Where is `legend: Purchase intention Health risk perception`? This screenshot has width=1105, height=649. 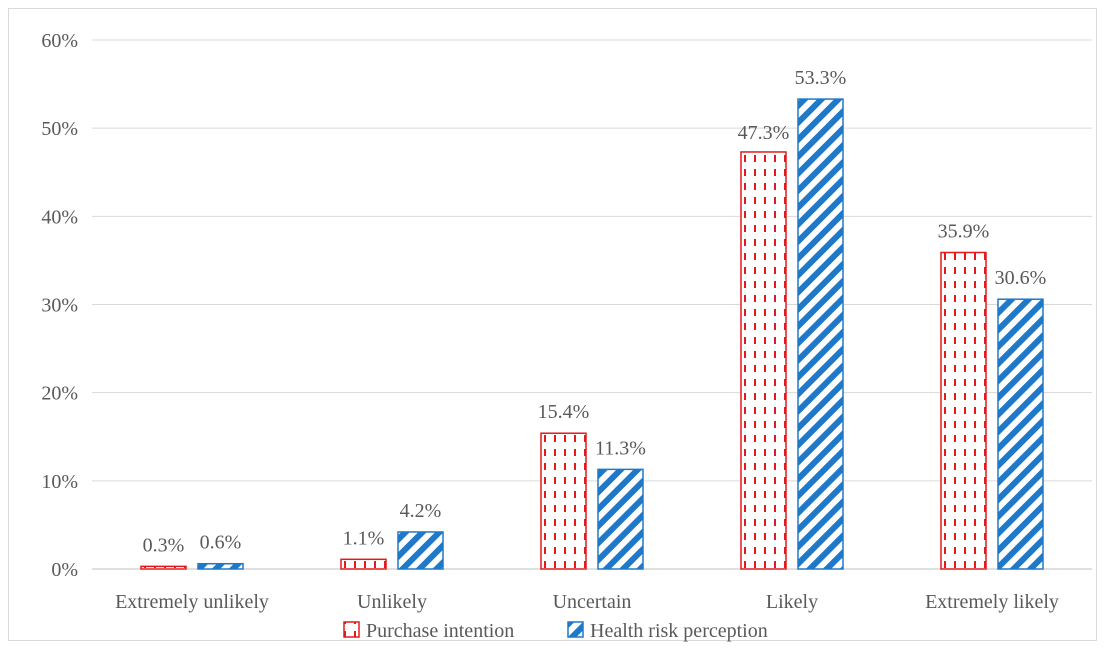
legend: Purchase intention Health risk perception is located at coordinates (555, 631).